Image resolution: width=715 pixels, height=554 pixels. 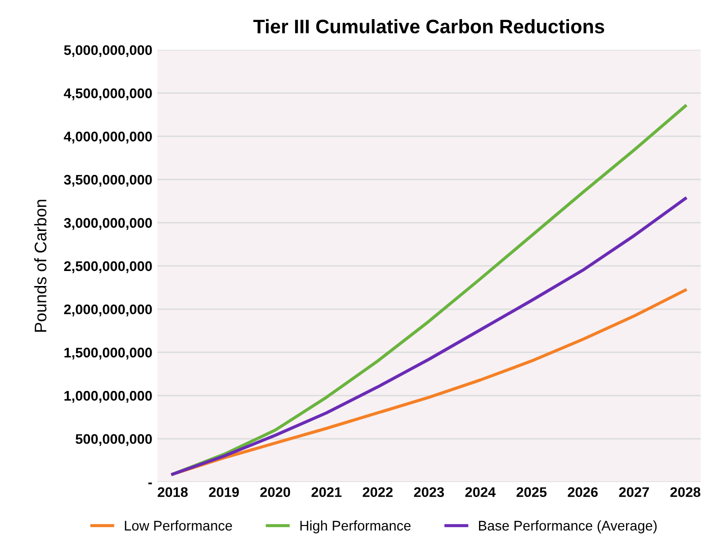 What do you see at coordinates (108, 51) in the screenshot?
I see `y-tick-label: 5,000,000,000` at bounding box center [108, 51].